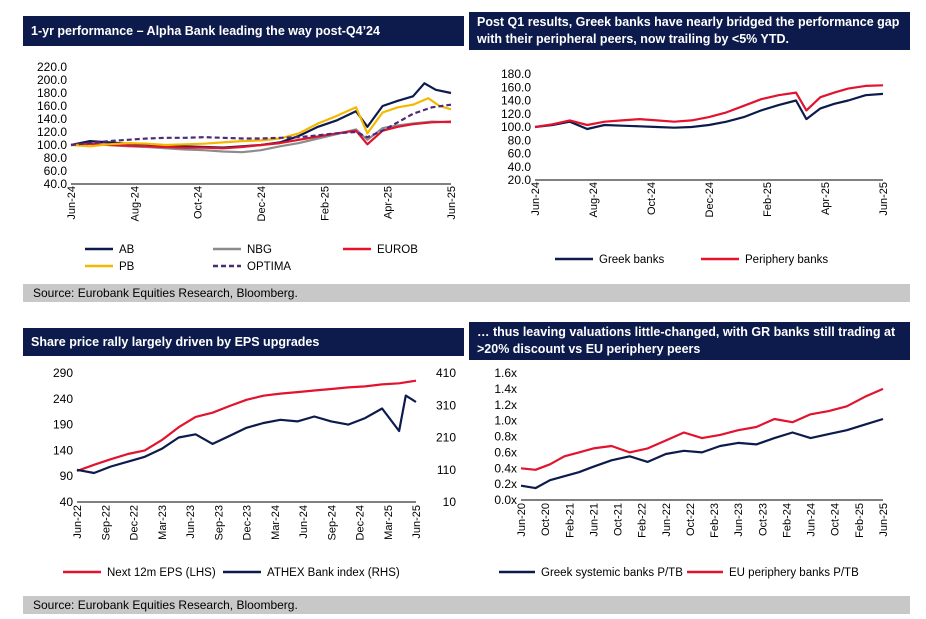  I want to click on x-tick-label: Oct-21, so click(619, 519).